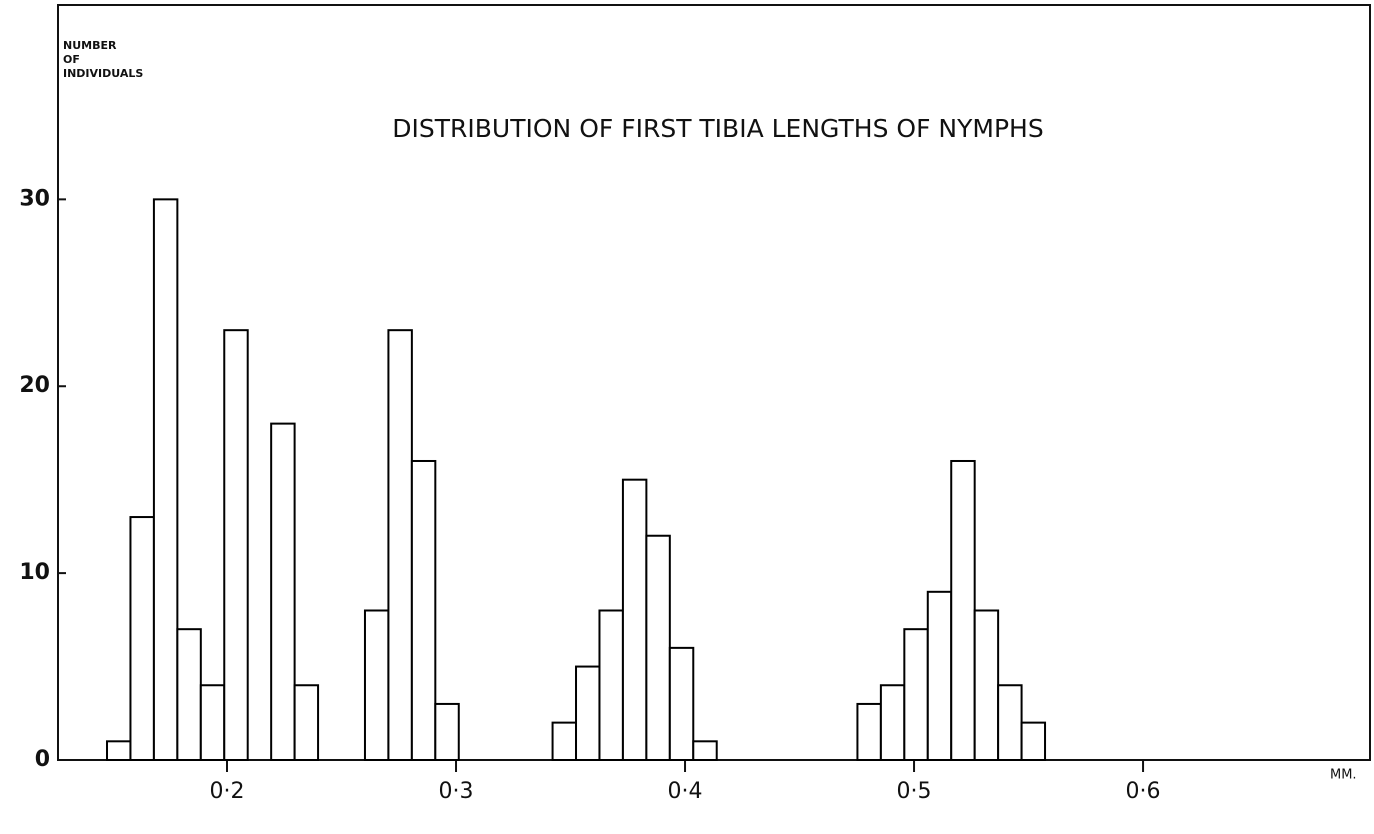 The image size is (1374, 834). I want to click on x-axis-unit: MM., so click(1343, 775).